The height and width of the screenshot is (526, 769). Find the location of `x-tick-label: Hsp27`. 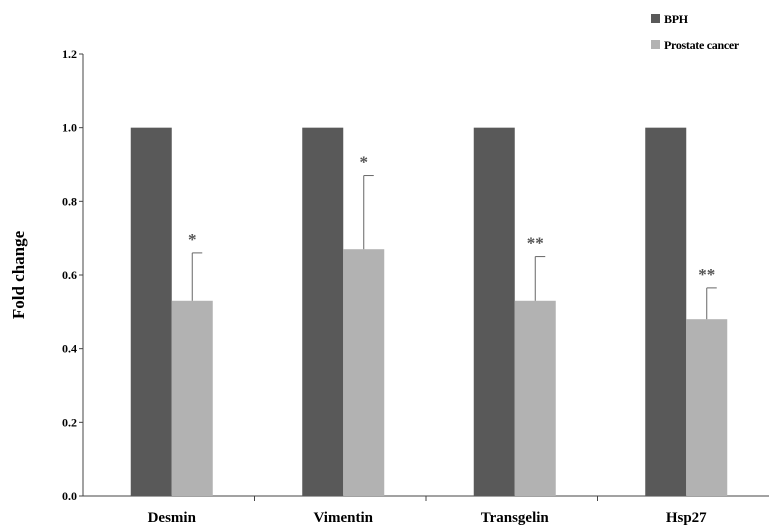

x-tick-label: Hsp27 is located at coordinates (686, 518).